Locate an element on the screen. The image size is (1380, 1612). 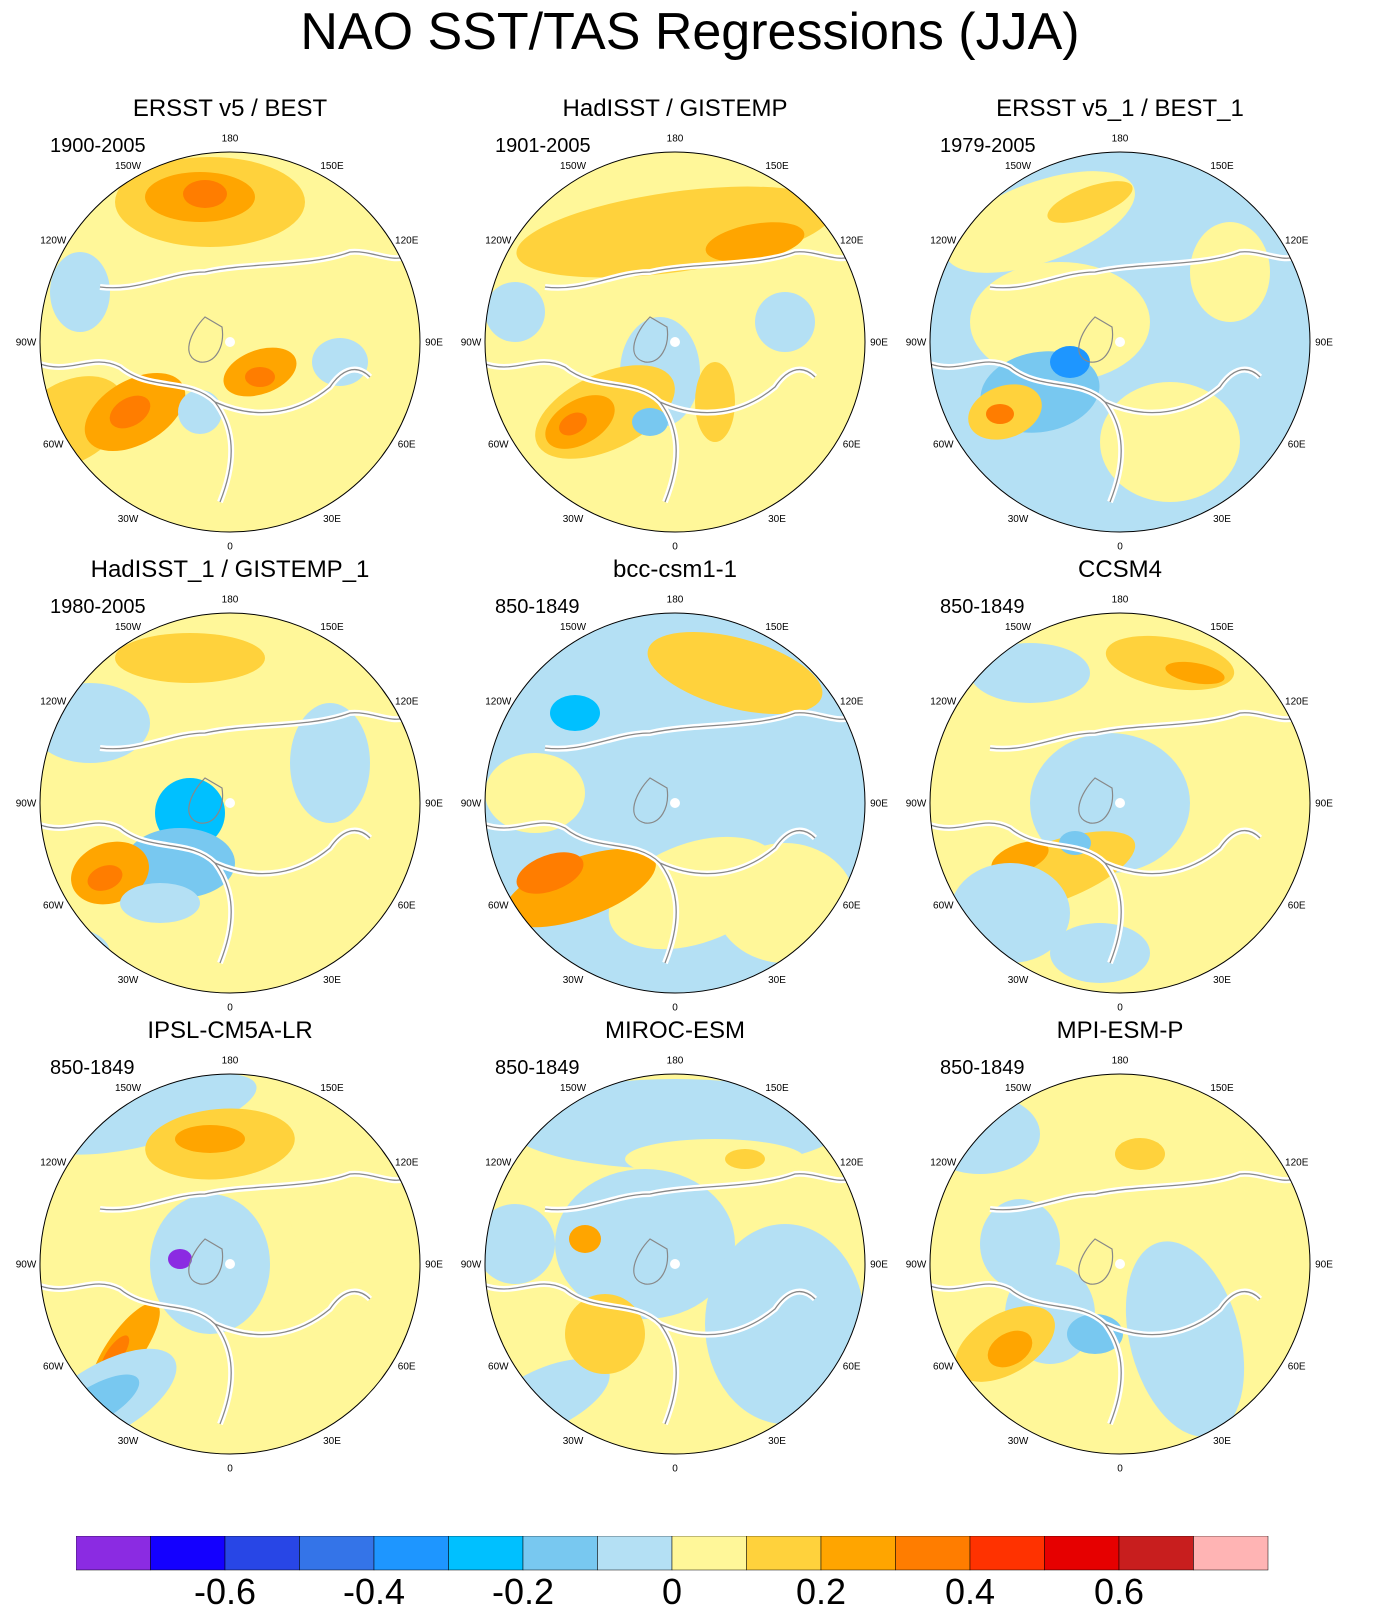
colorbar-tick-label: 0.4 is located at coordinates (970, 1591).